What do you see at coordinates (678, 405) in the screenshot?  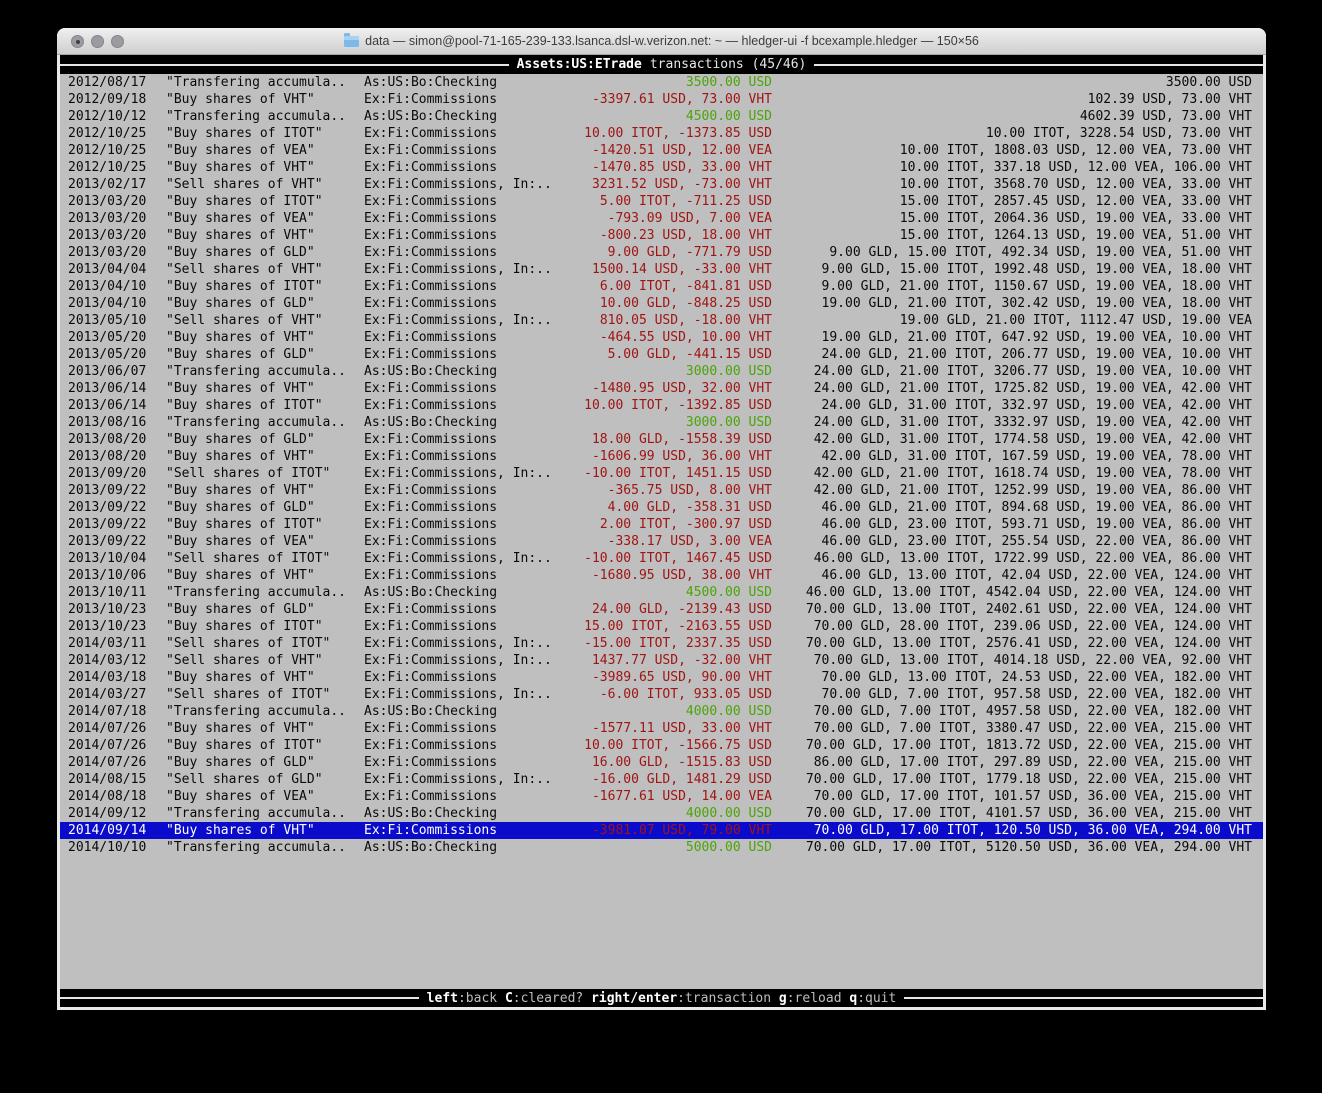 I see `transaction-change-amount: 10.00 ITOT, -1392.85 USD` at bounding box center [678, 405].